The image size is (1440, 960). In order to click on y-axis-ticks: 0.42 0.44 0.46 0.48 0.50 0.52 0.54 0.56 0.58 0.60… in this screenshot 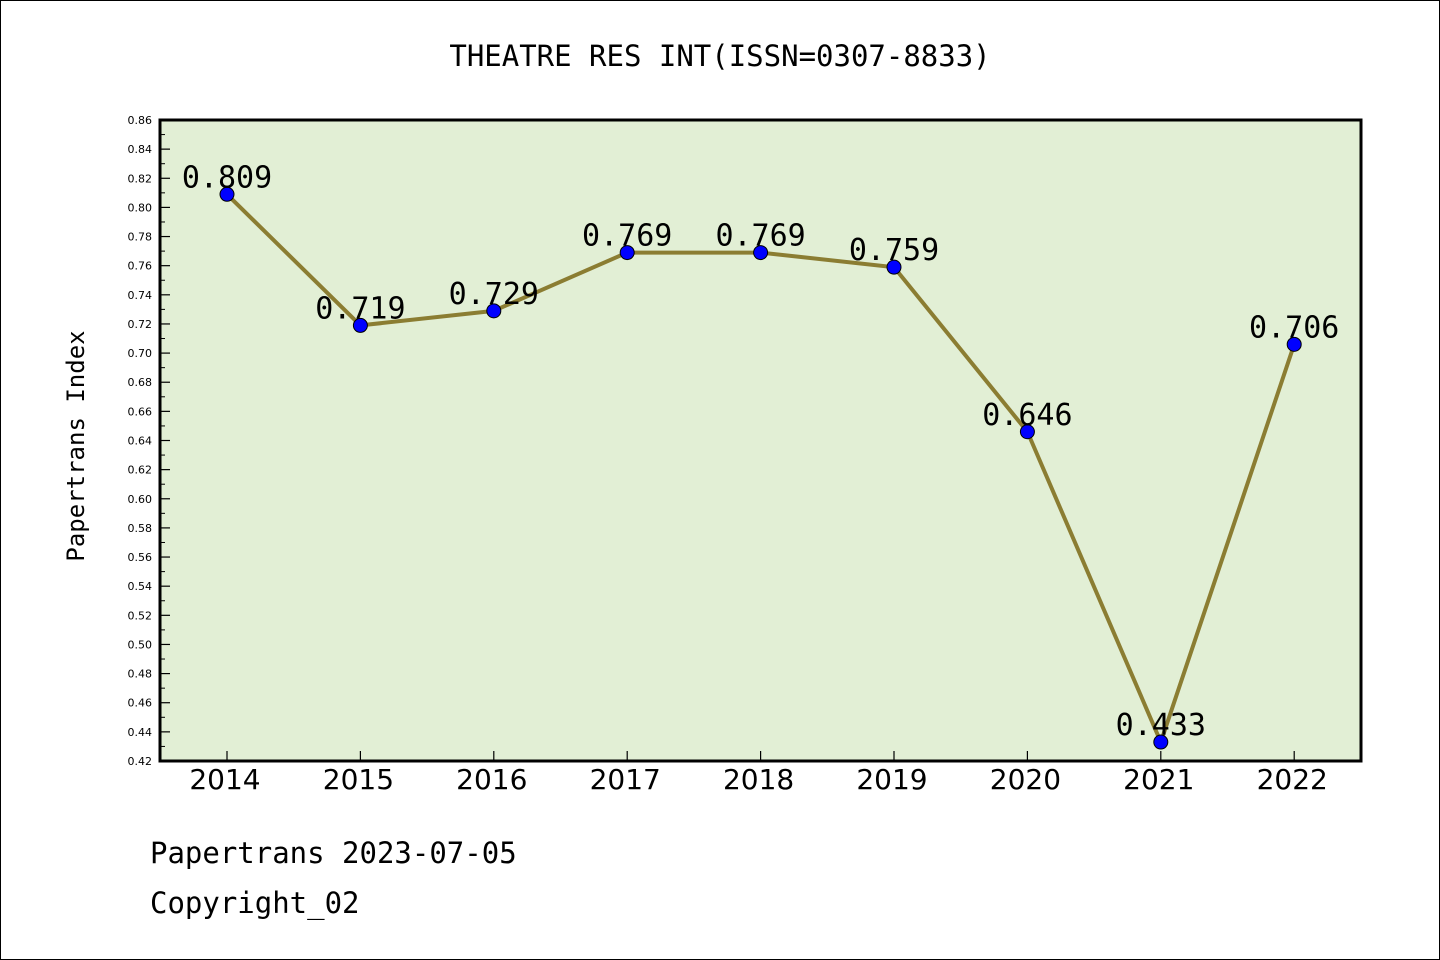, I will do `click(149, 441)`.